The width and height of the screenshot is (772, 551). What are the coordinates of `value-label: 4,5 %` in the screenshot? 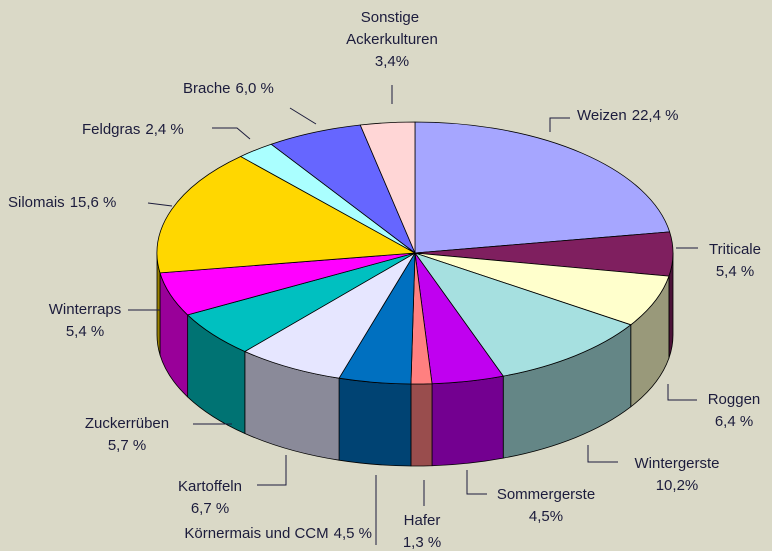 It's located at (353, 533).